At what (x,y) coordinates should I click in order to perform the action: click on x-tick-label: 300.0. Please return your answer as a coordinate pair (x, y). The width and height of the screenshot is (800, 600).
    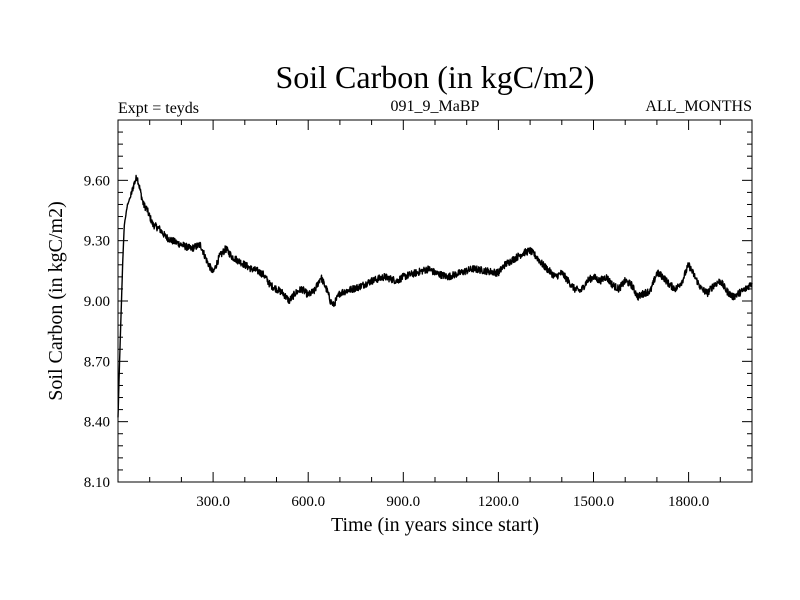
    Looking at the image, I should click on (213, 502).